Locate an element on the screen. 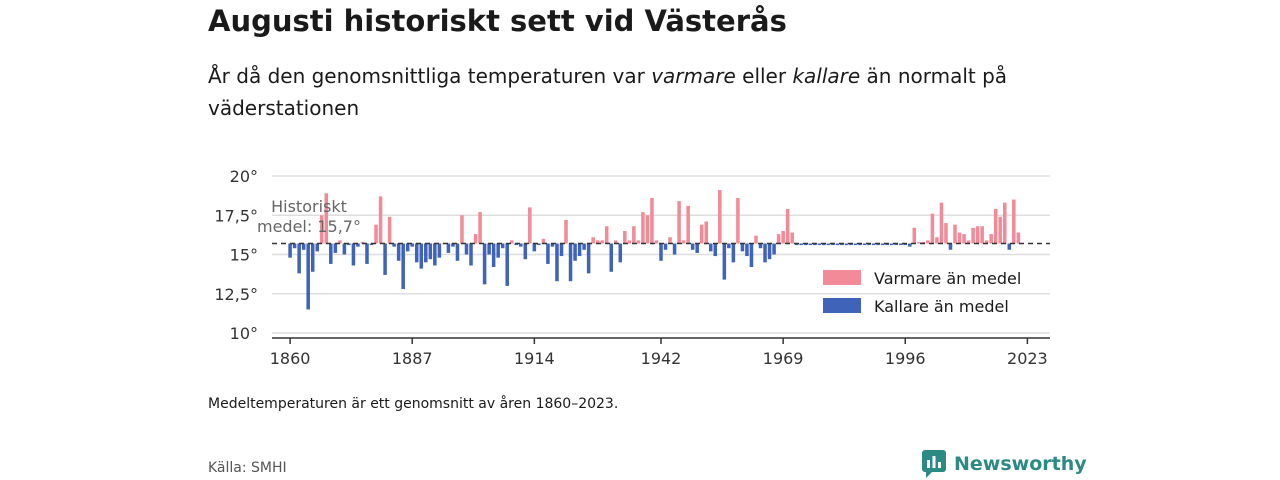 Image resolution: width=1280 pixels, height=480 pixels. y-tick-label: 20° is located at coordinates (244, 176).